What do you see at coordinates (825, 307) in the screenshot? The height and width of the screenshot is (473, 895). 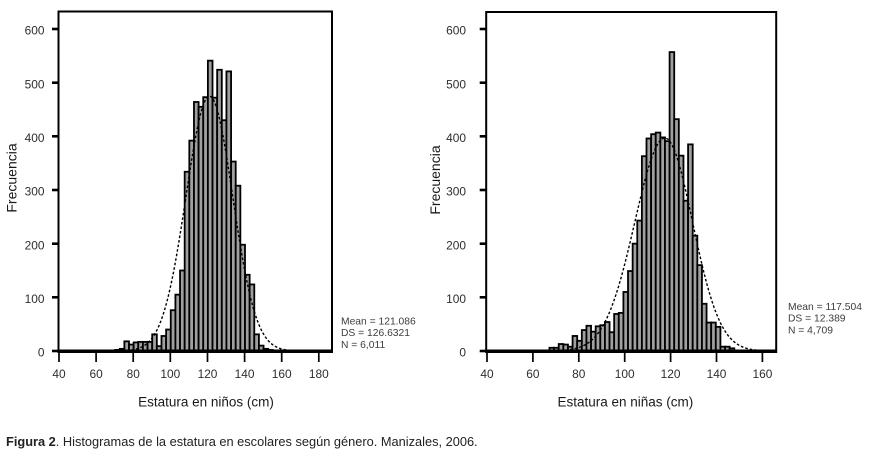 I see `svg-text: Mean = 117.504` at bounding box center [825, 307].